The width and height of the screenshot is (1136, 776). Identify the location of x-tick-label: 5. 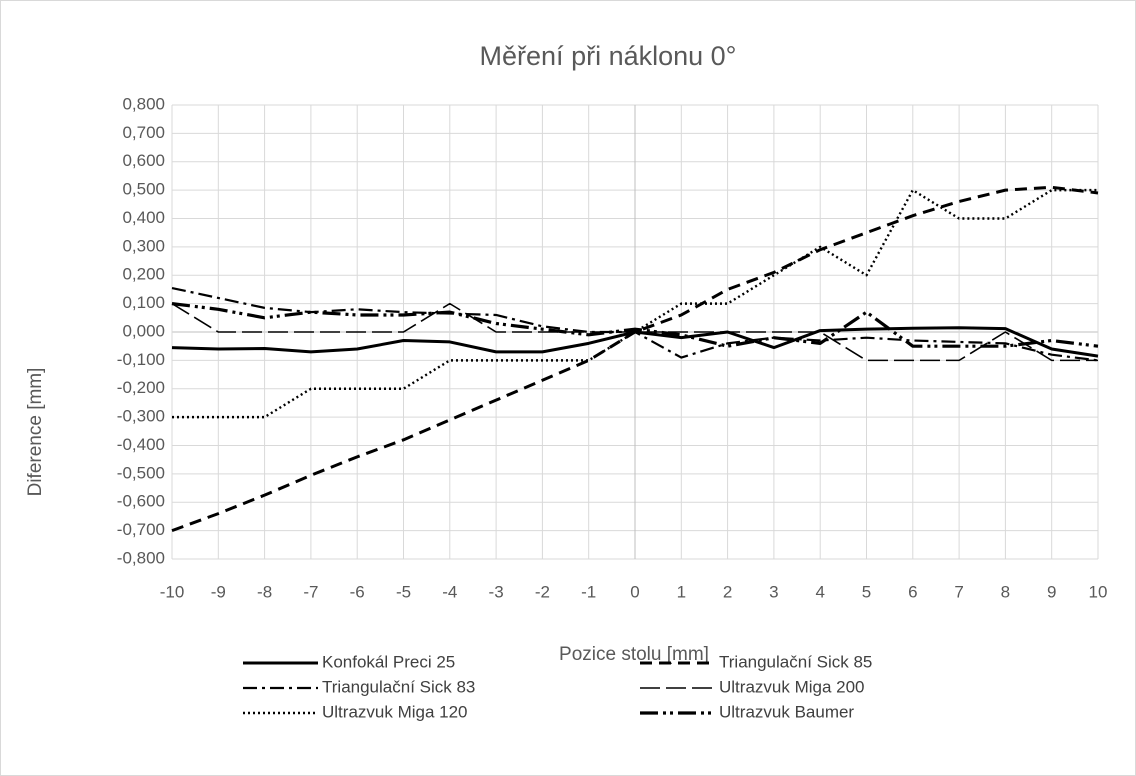
(866, 591).